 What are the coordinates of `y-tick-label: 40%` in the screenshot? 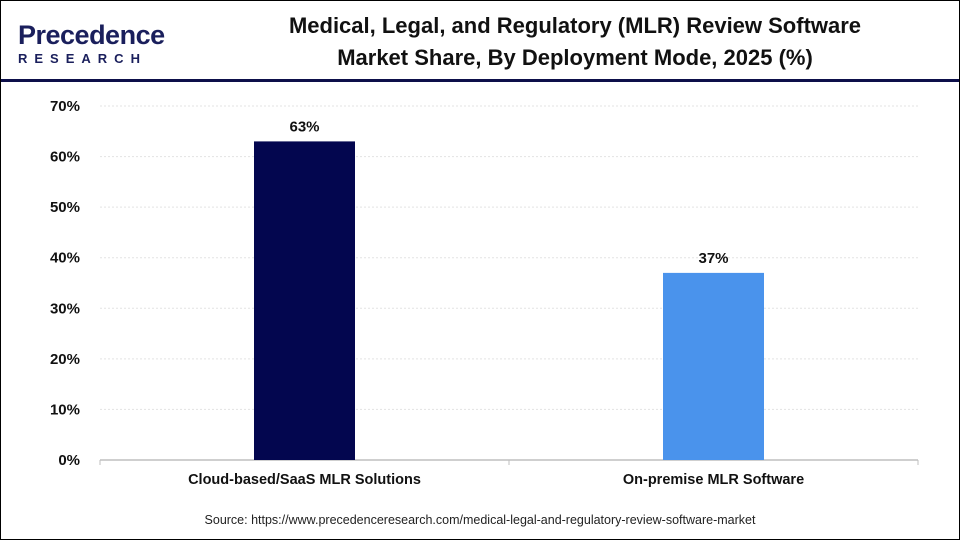 It's located at (65, 258).